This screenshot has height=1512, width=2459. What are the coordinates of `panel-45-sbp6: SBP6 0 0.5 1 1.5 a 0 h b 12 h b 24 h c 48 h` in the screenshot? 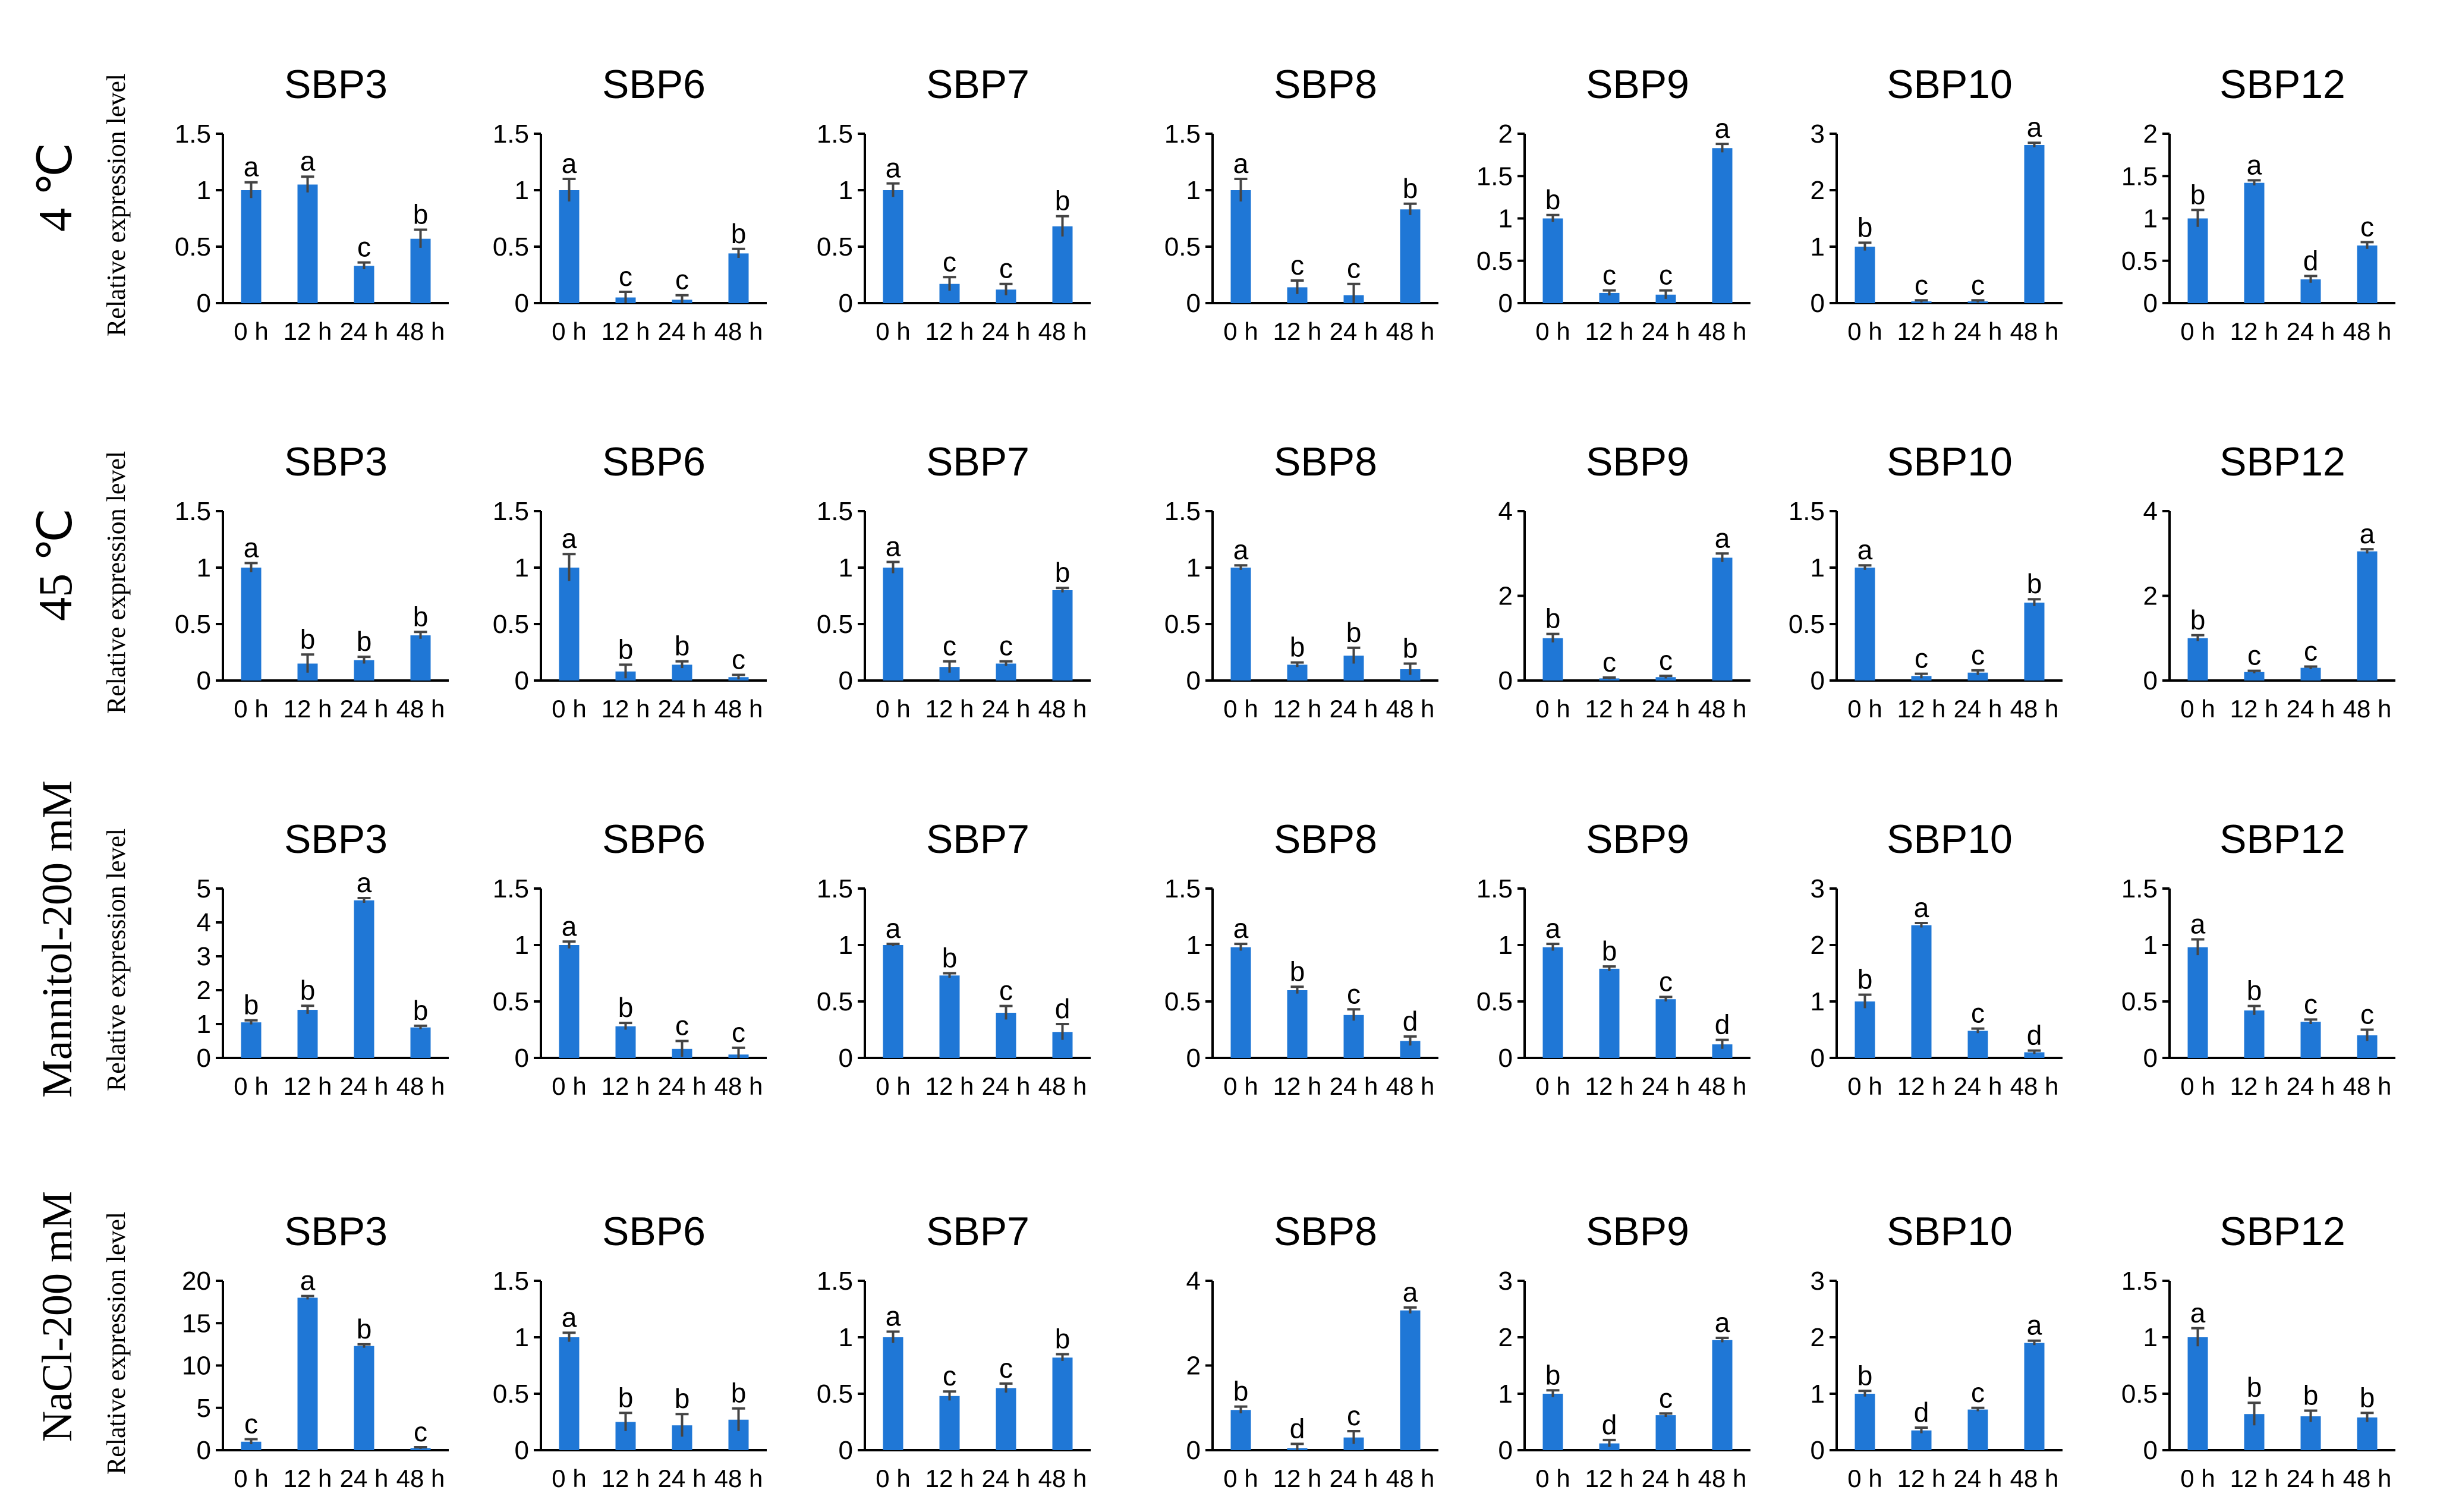 It's located at (630, 581).